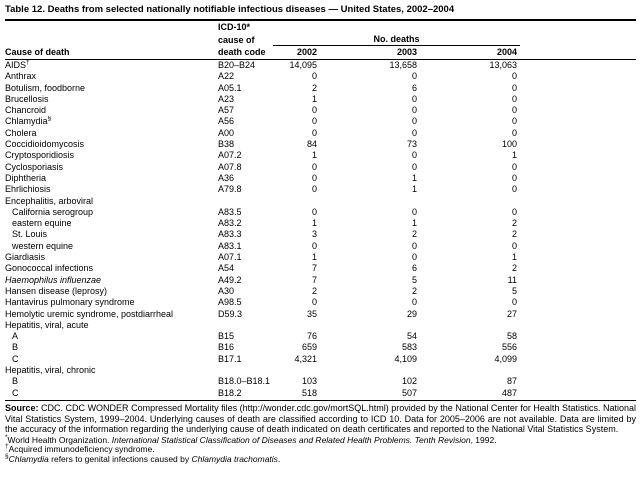 This screenshot has width=641, height=479. Describe the element at coordinates (26, 121) in the screenshot. I see `cause-label: Chlamydia` at that location.